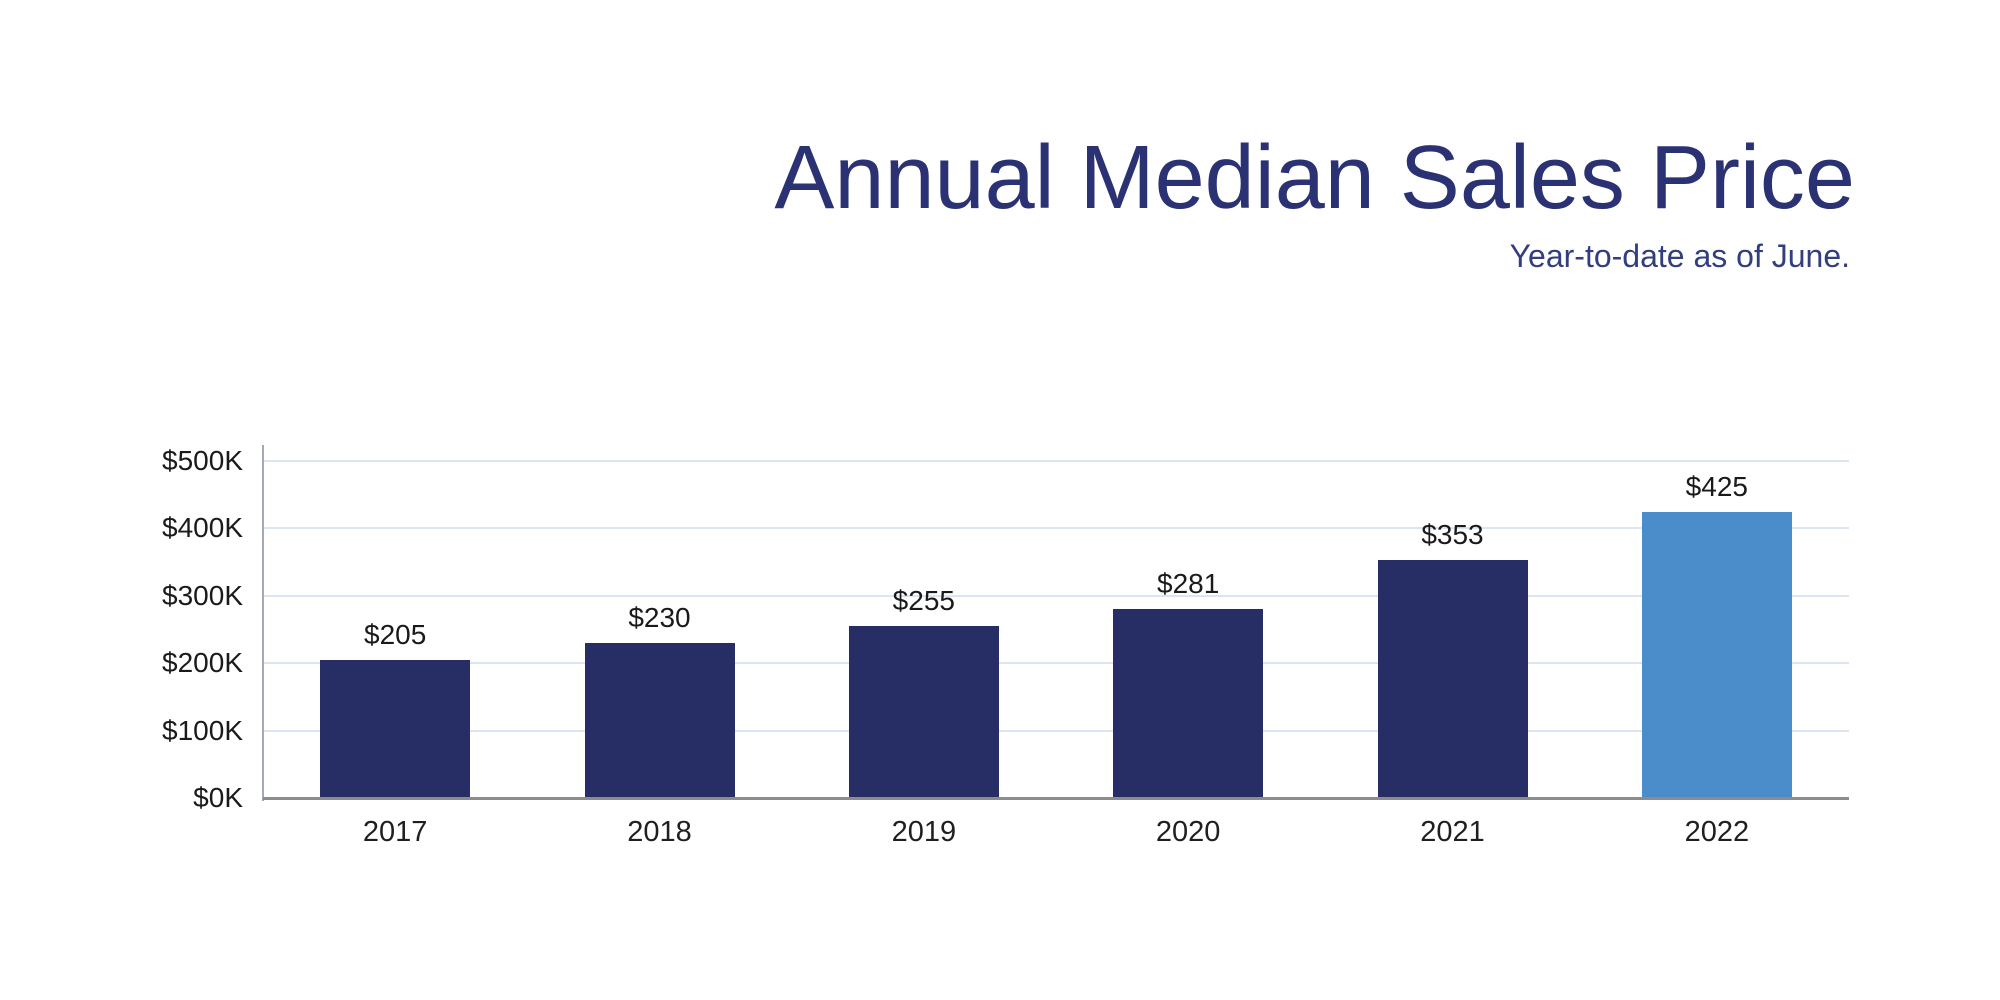  Describe the element at coordinates (923, 601) in the screenshot. I see `bar-value-label: $255` at that location.